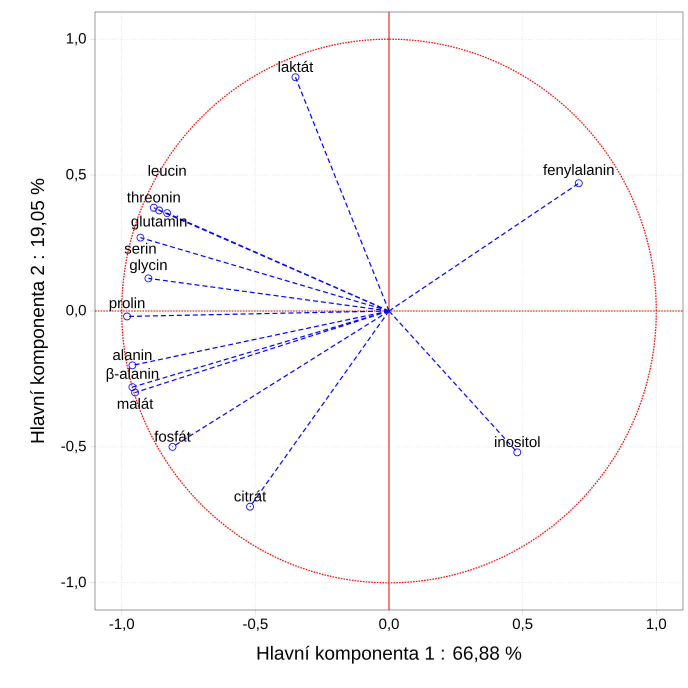 The height and width of the screenshot is (688, 688). Describe the element at coordinates (296, 66) in the screenshot. I see `annotation: laktát` at that location.